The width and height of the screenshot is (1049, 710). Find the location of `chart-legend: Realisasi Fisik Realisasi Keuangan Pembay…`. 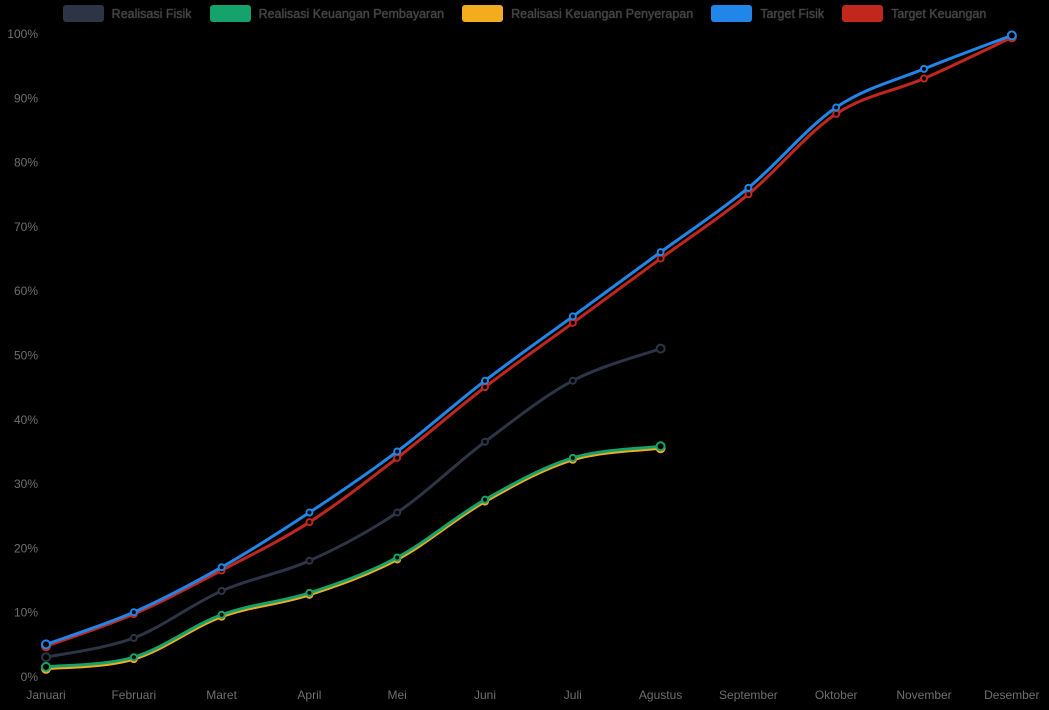

chart-legend: Realisasi Fisik Realisasi Keuangan Pembay… is located at coordinates (524, 13).